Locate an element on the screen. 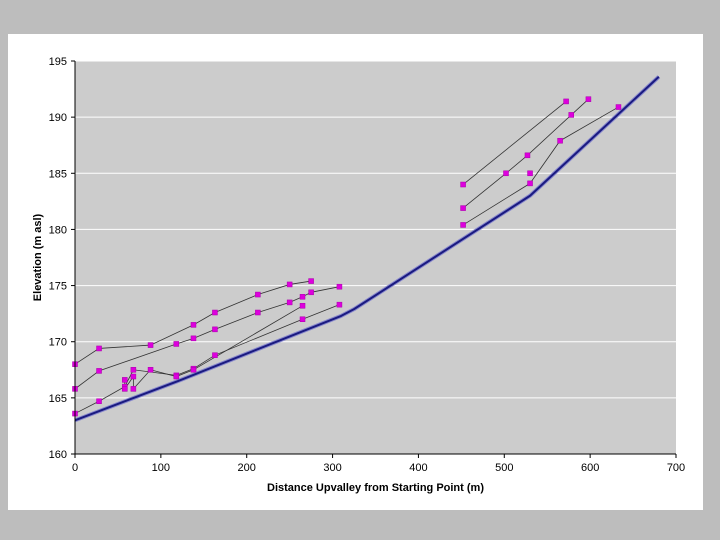 This screenshot has height=540, width=720. y-tick-label-190: 190 is located at coordinates (58, 118).